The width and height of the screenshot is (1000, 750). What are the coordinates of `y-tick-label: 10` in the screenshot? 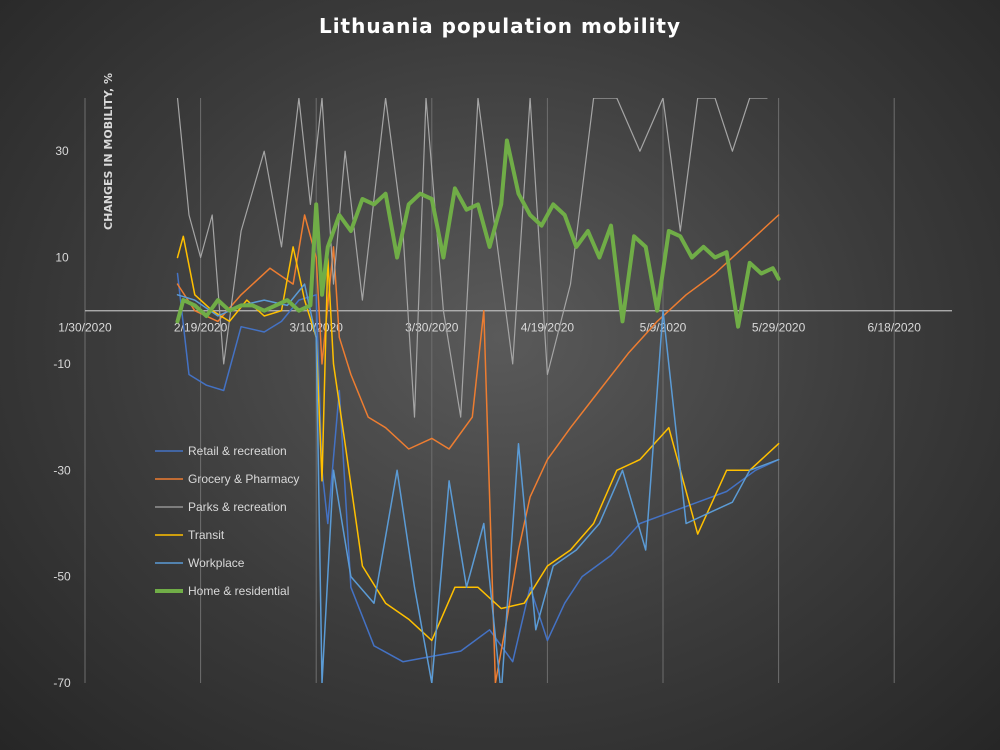 It's located at (62, 258).